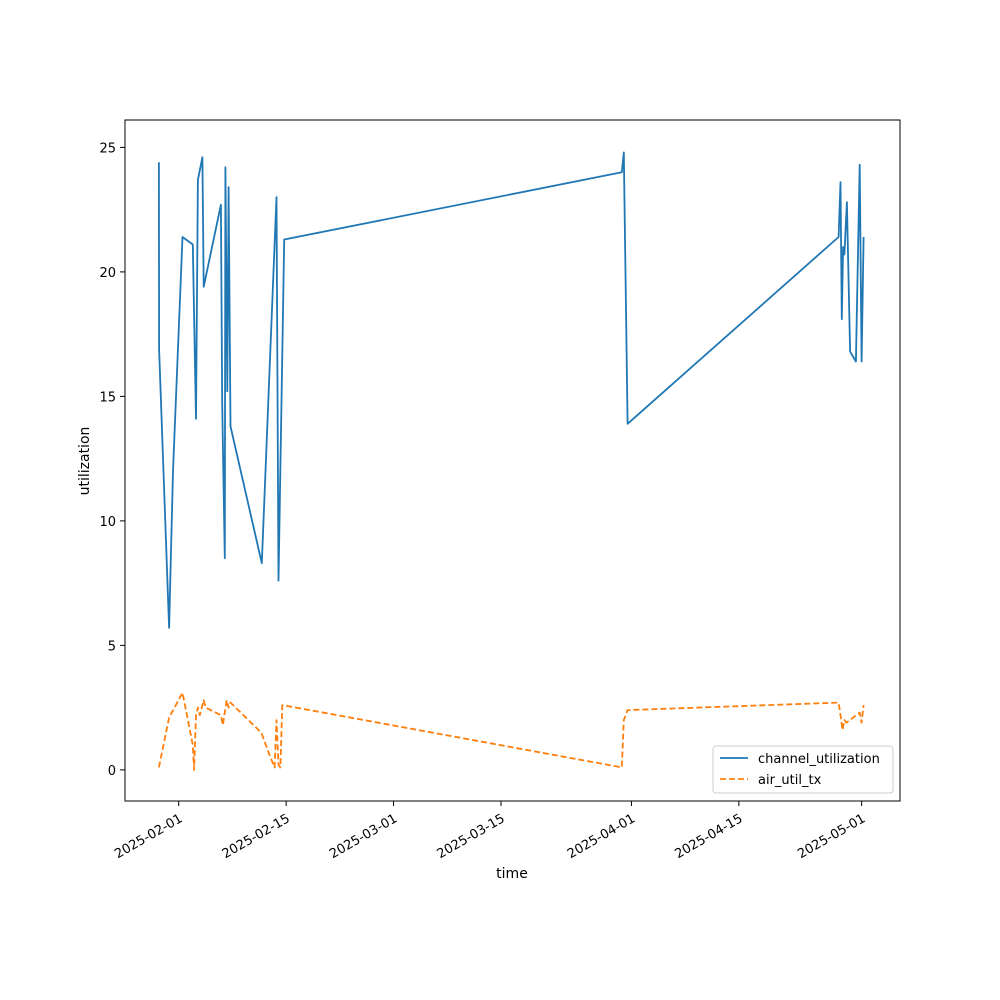 The width and height of the screenshot is (1000, 1000). I want to click on x-tick-label: 2025-04-15, so click(708, 836).